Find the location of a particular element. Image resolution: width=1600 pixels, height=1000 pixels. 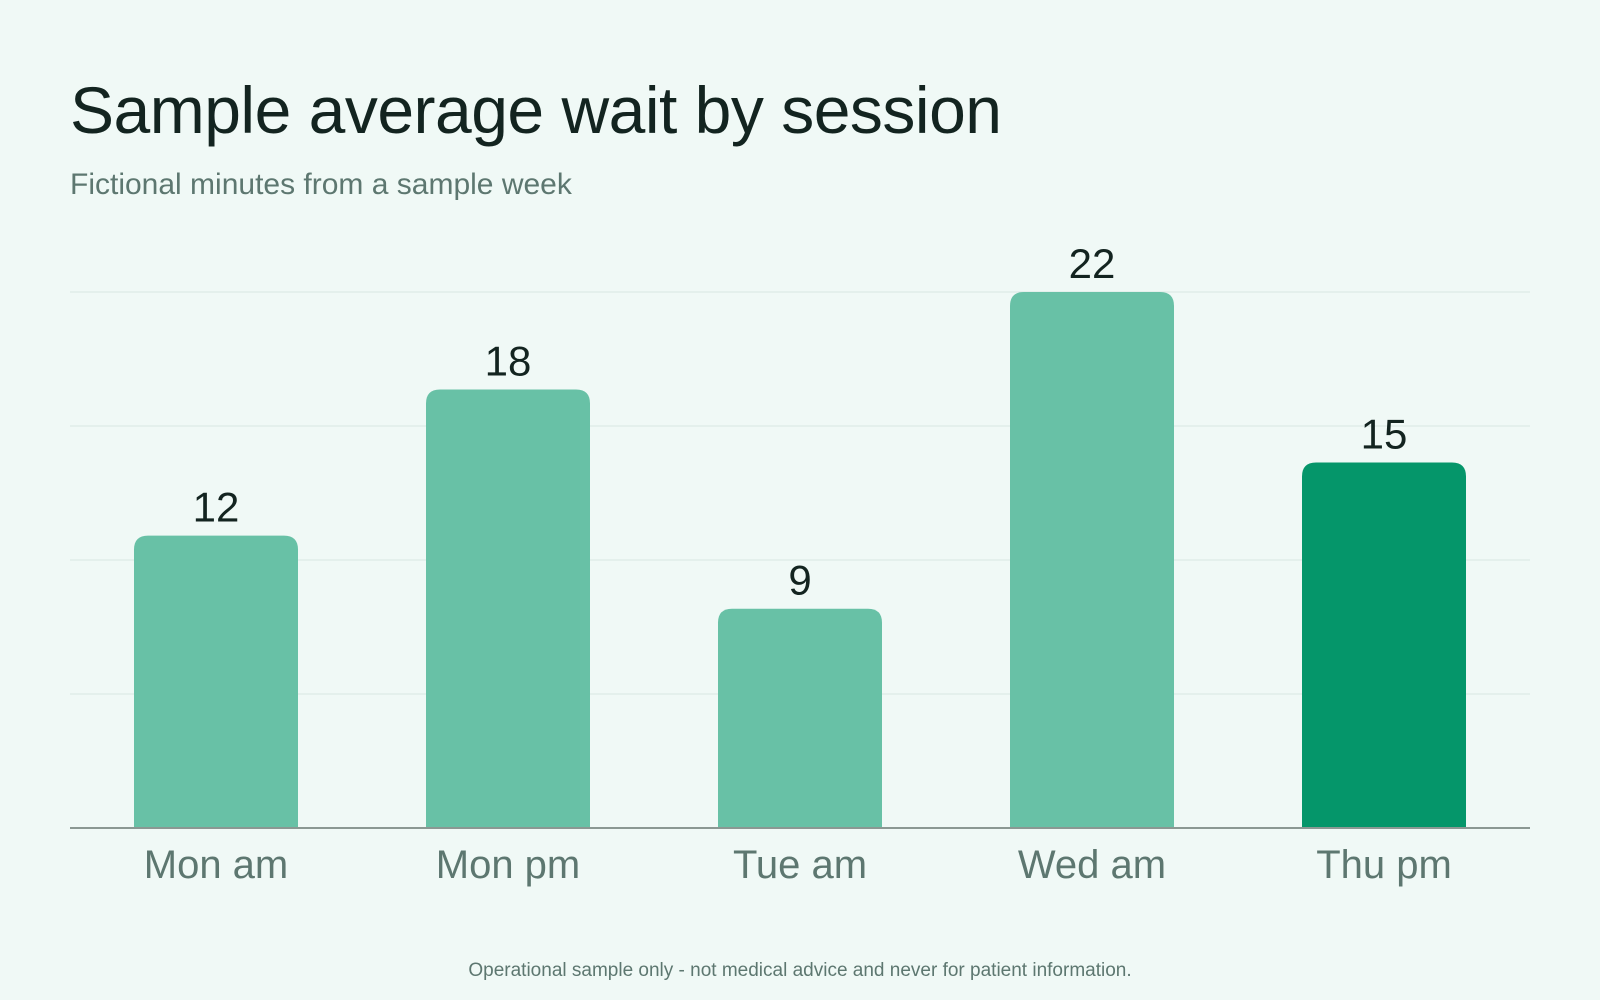

x-tick-label: Mon pm is located at coordinates (508, 865).